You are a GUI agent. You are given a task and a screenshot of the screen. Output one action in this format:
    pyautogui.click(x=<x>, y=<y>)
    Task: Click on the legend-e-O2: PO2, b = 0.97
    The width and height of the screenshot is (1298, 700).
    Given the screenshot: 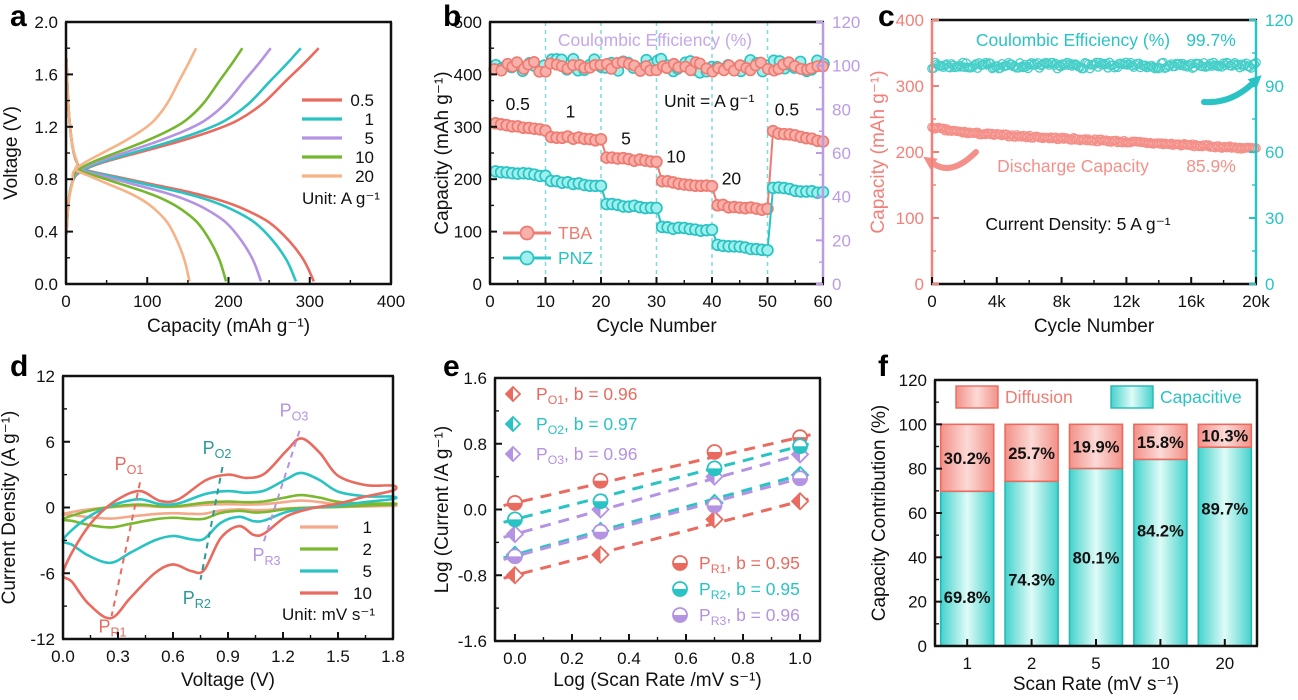 What is the action you would take?
    pyautogui.click(x=587, y=425)
    